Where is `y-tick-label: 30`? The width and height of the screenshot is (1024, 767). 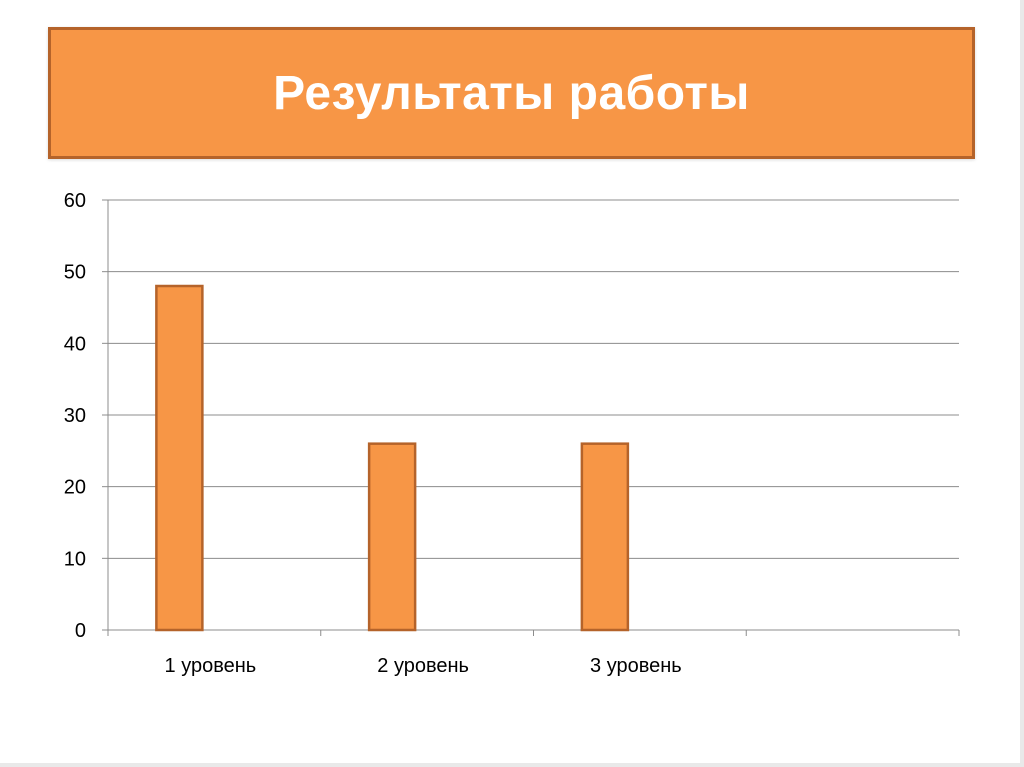 y-tick-label: 30 is located at coordinates (75, 416).